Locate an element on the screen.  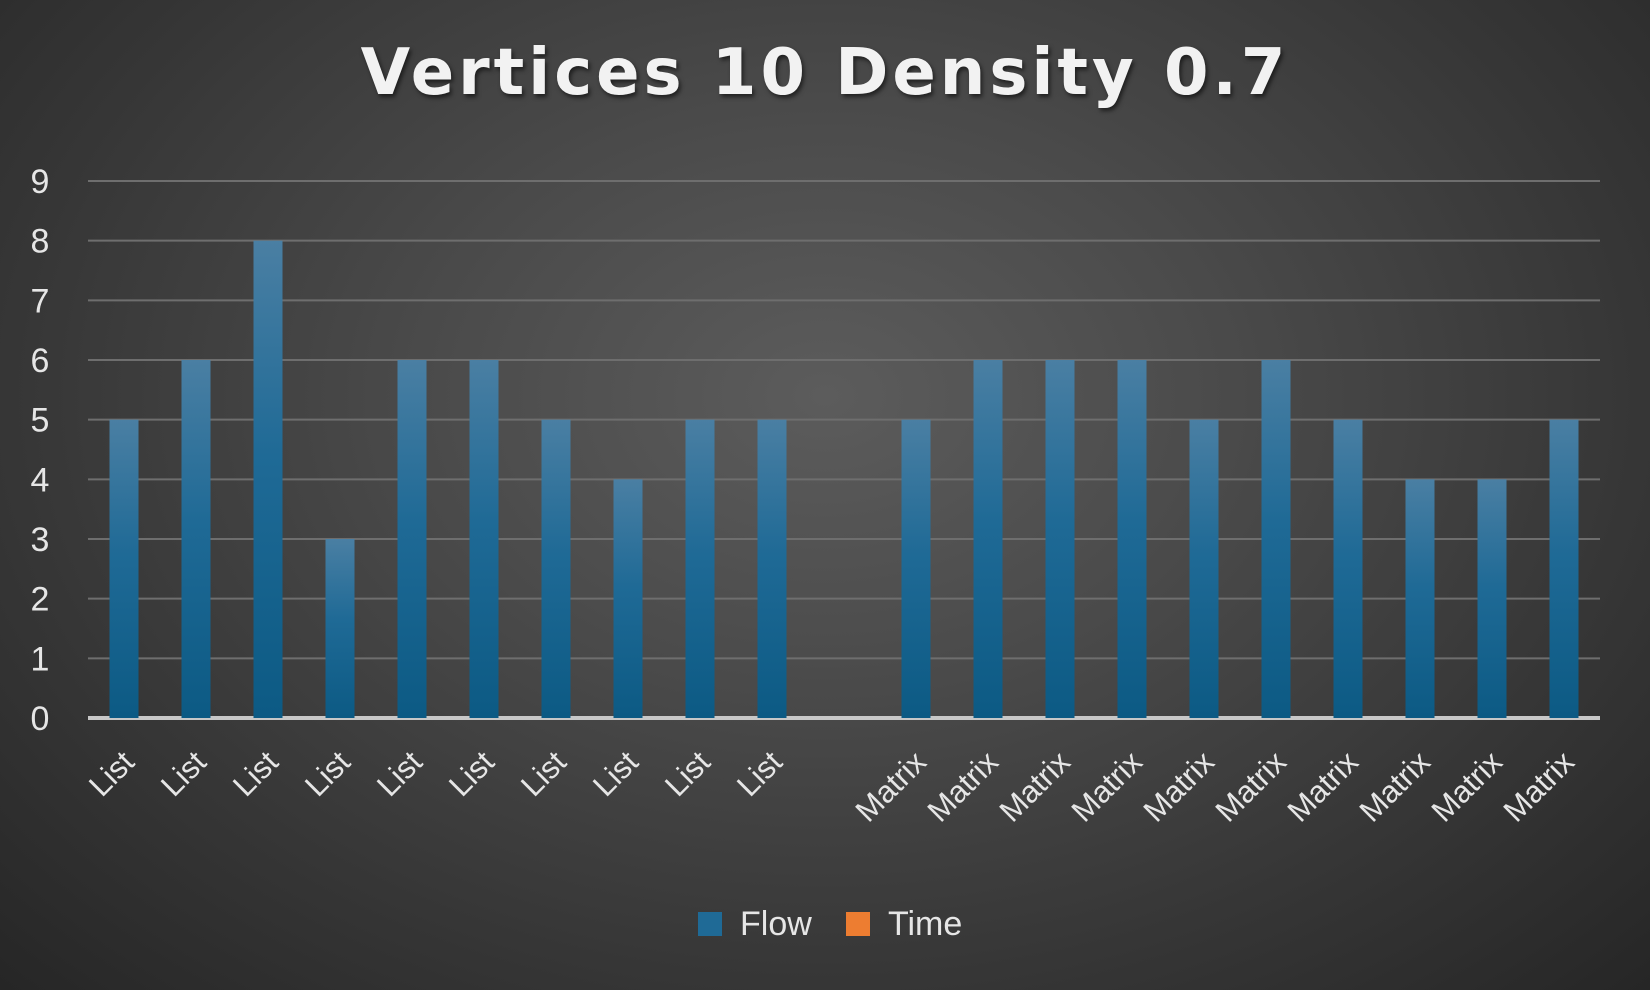
y-tick-label: 5 is located at coordinates (40, 421).